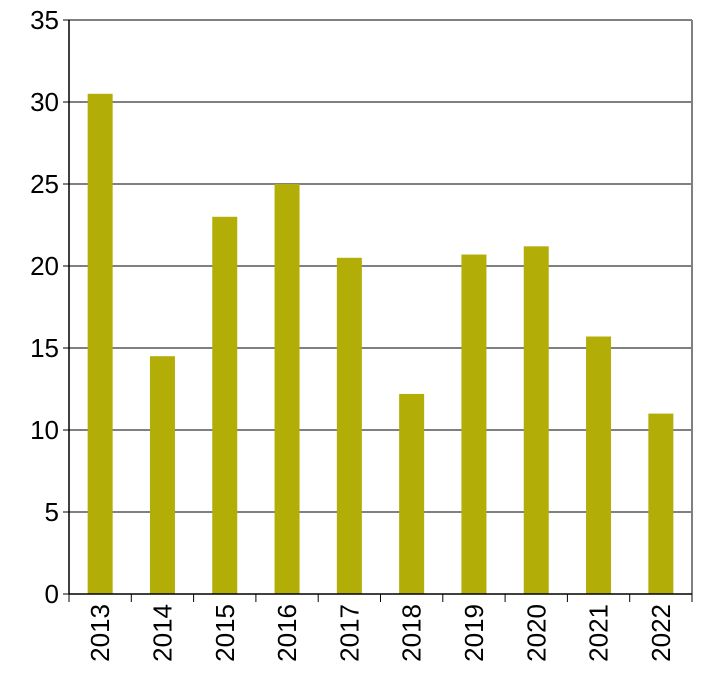  Describe the element at coordinates (474, 633) in the screenshot. I see `x-tick-label: 2019` at that location.